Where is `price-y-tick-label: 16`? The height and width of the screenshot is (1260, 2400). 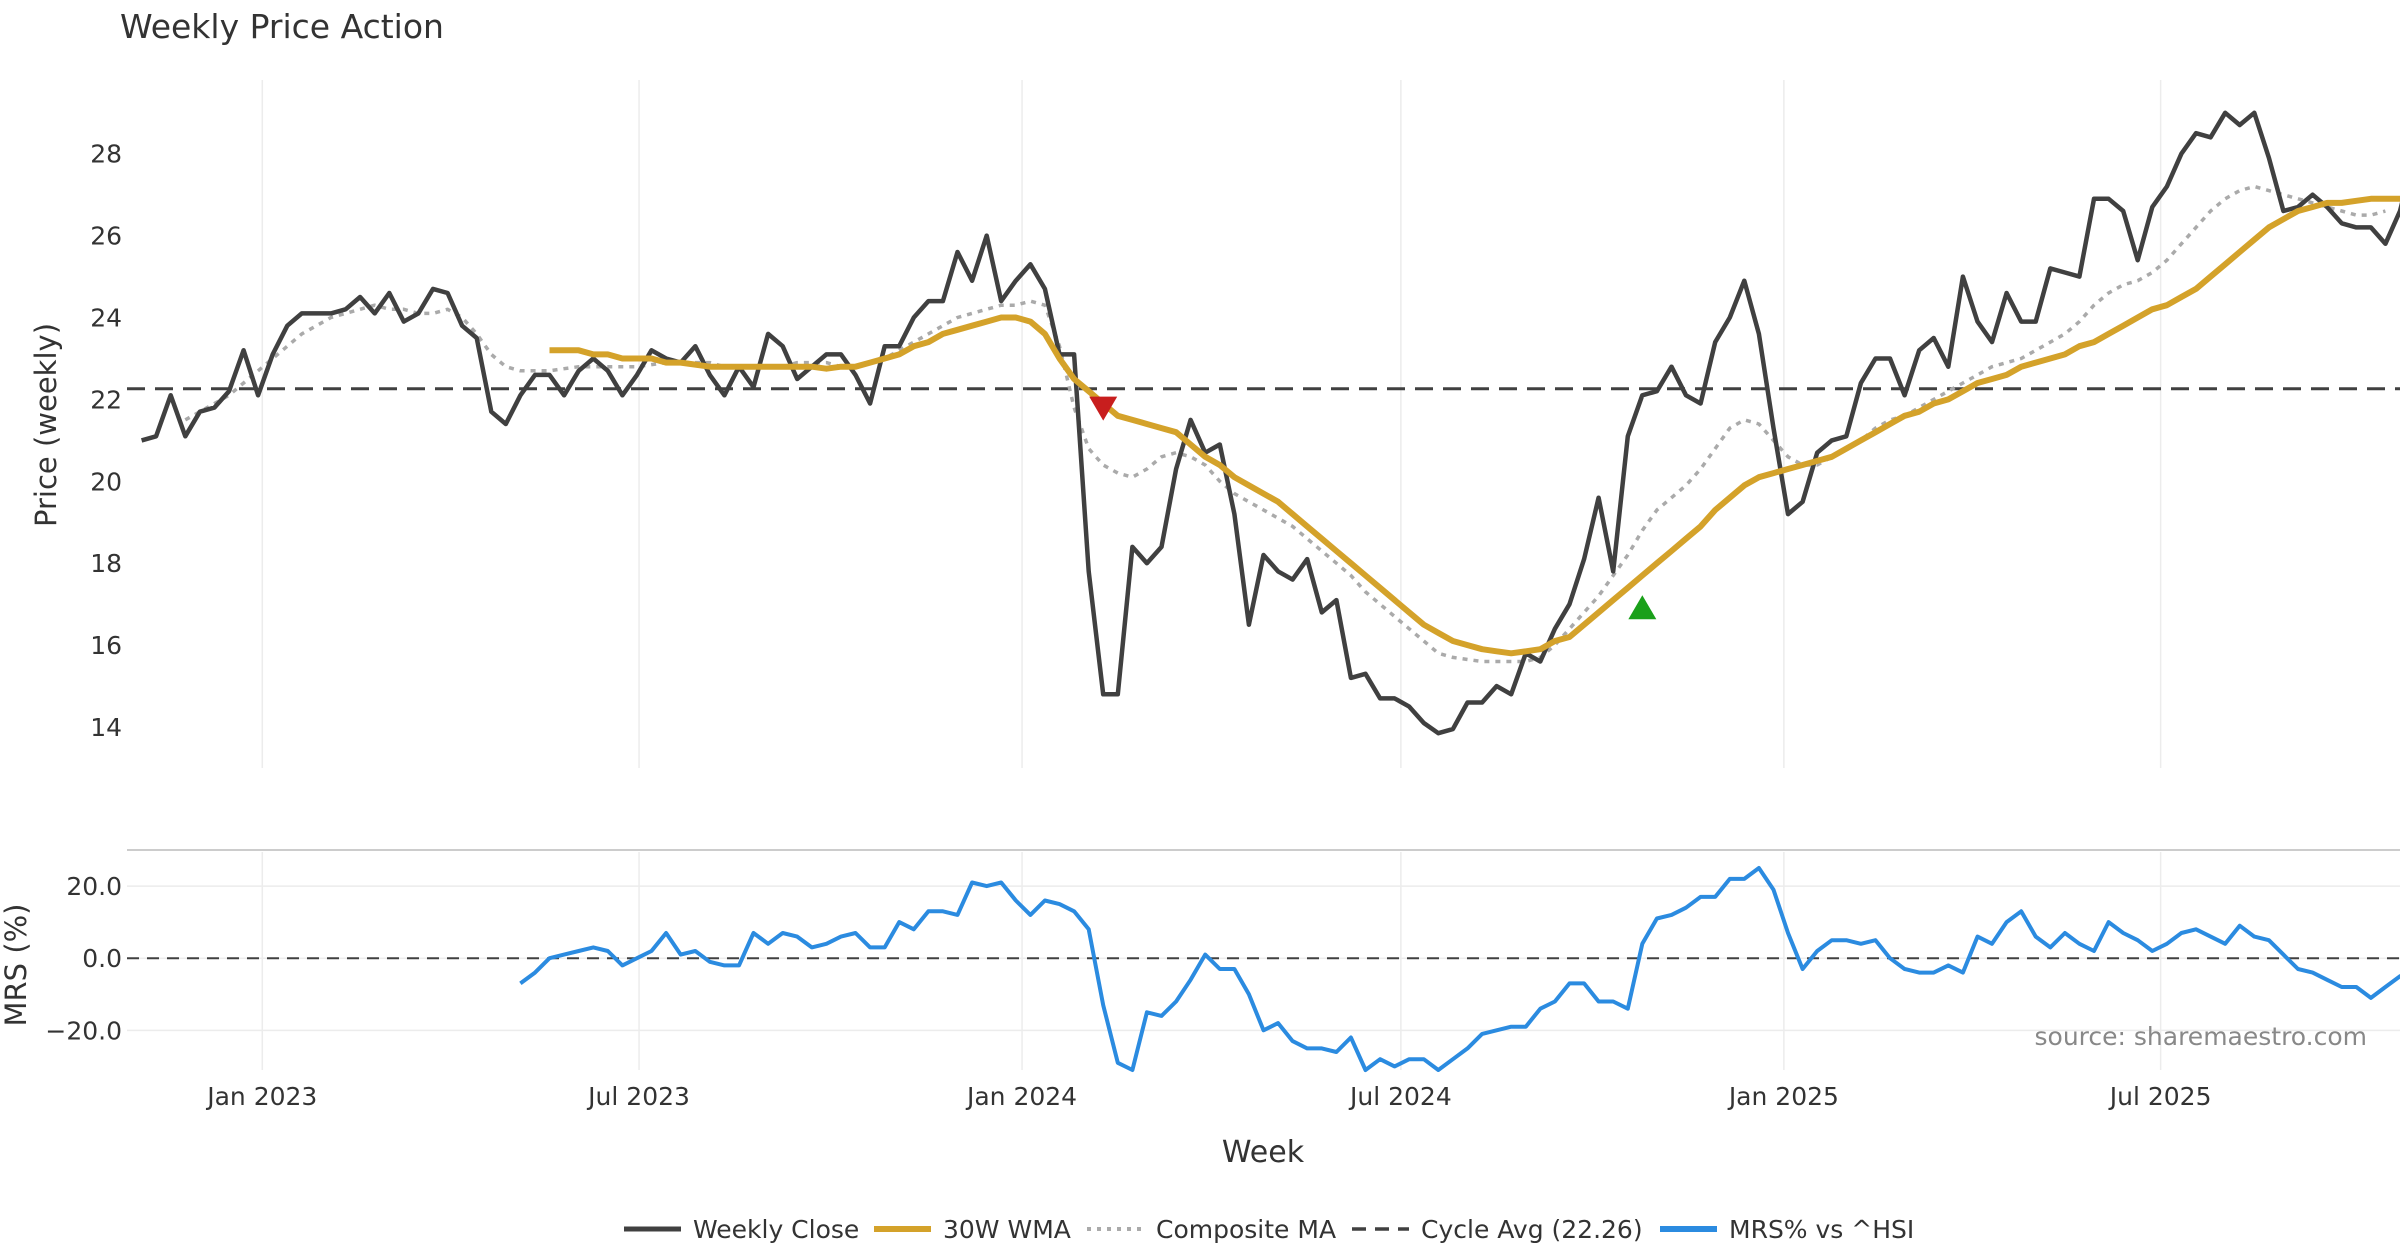 price-y-tick-label: 16 is located at coordinates (106, 645).